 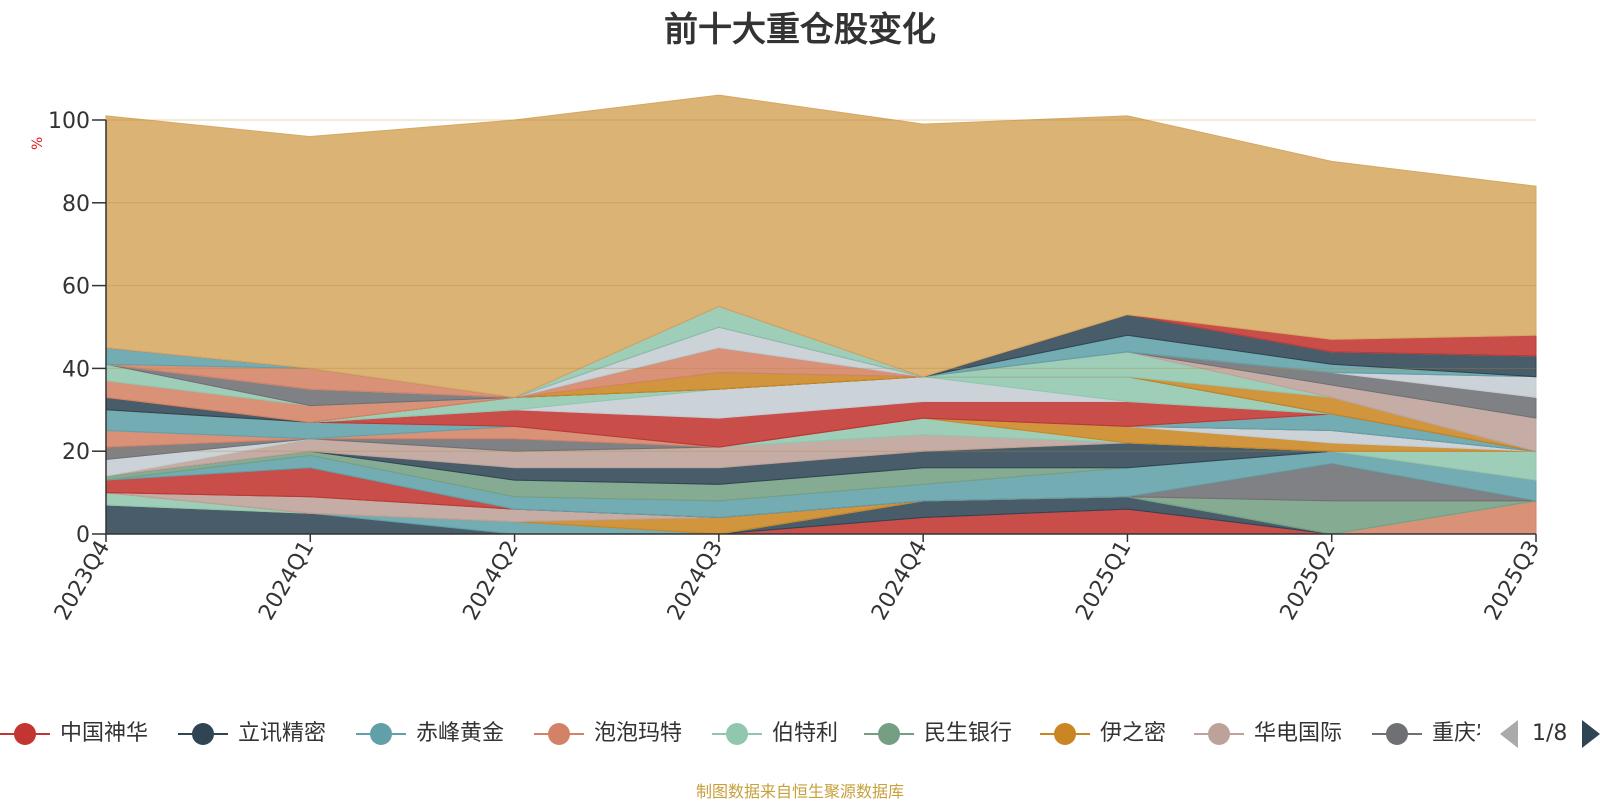 What do you see at coordinates (968, 733) in the screenshot?
I see `legend-label: 民生银行` at bounding box center [968, 733].